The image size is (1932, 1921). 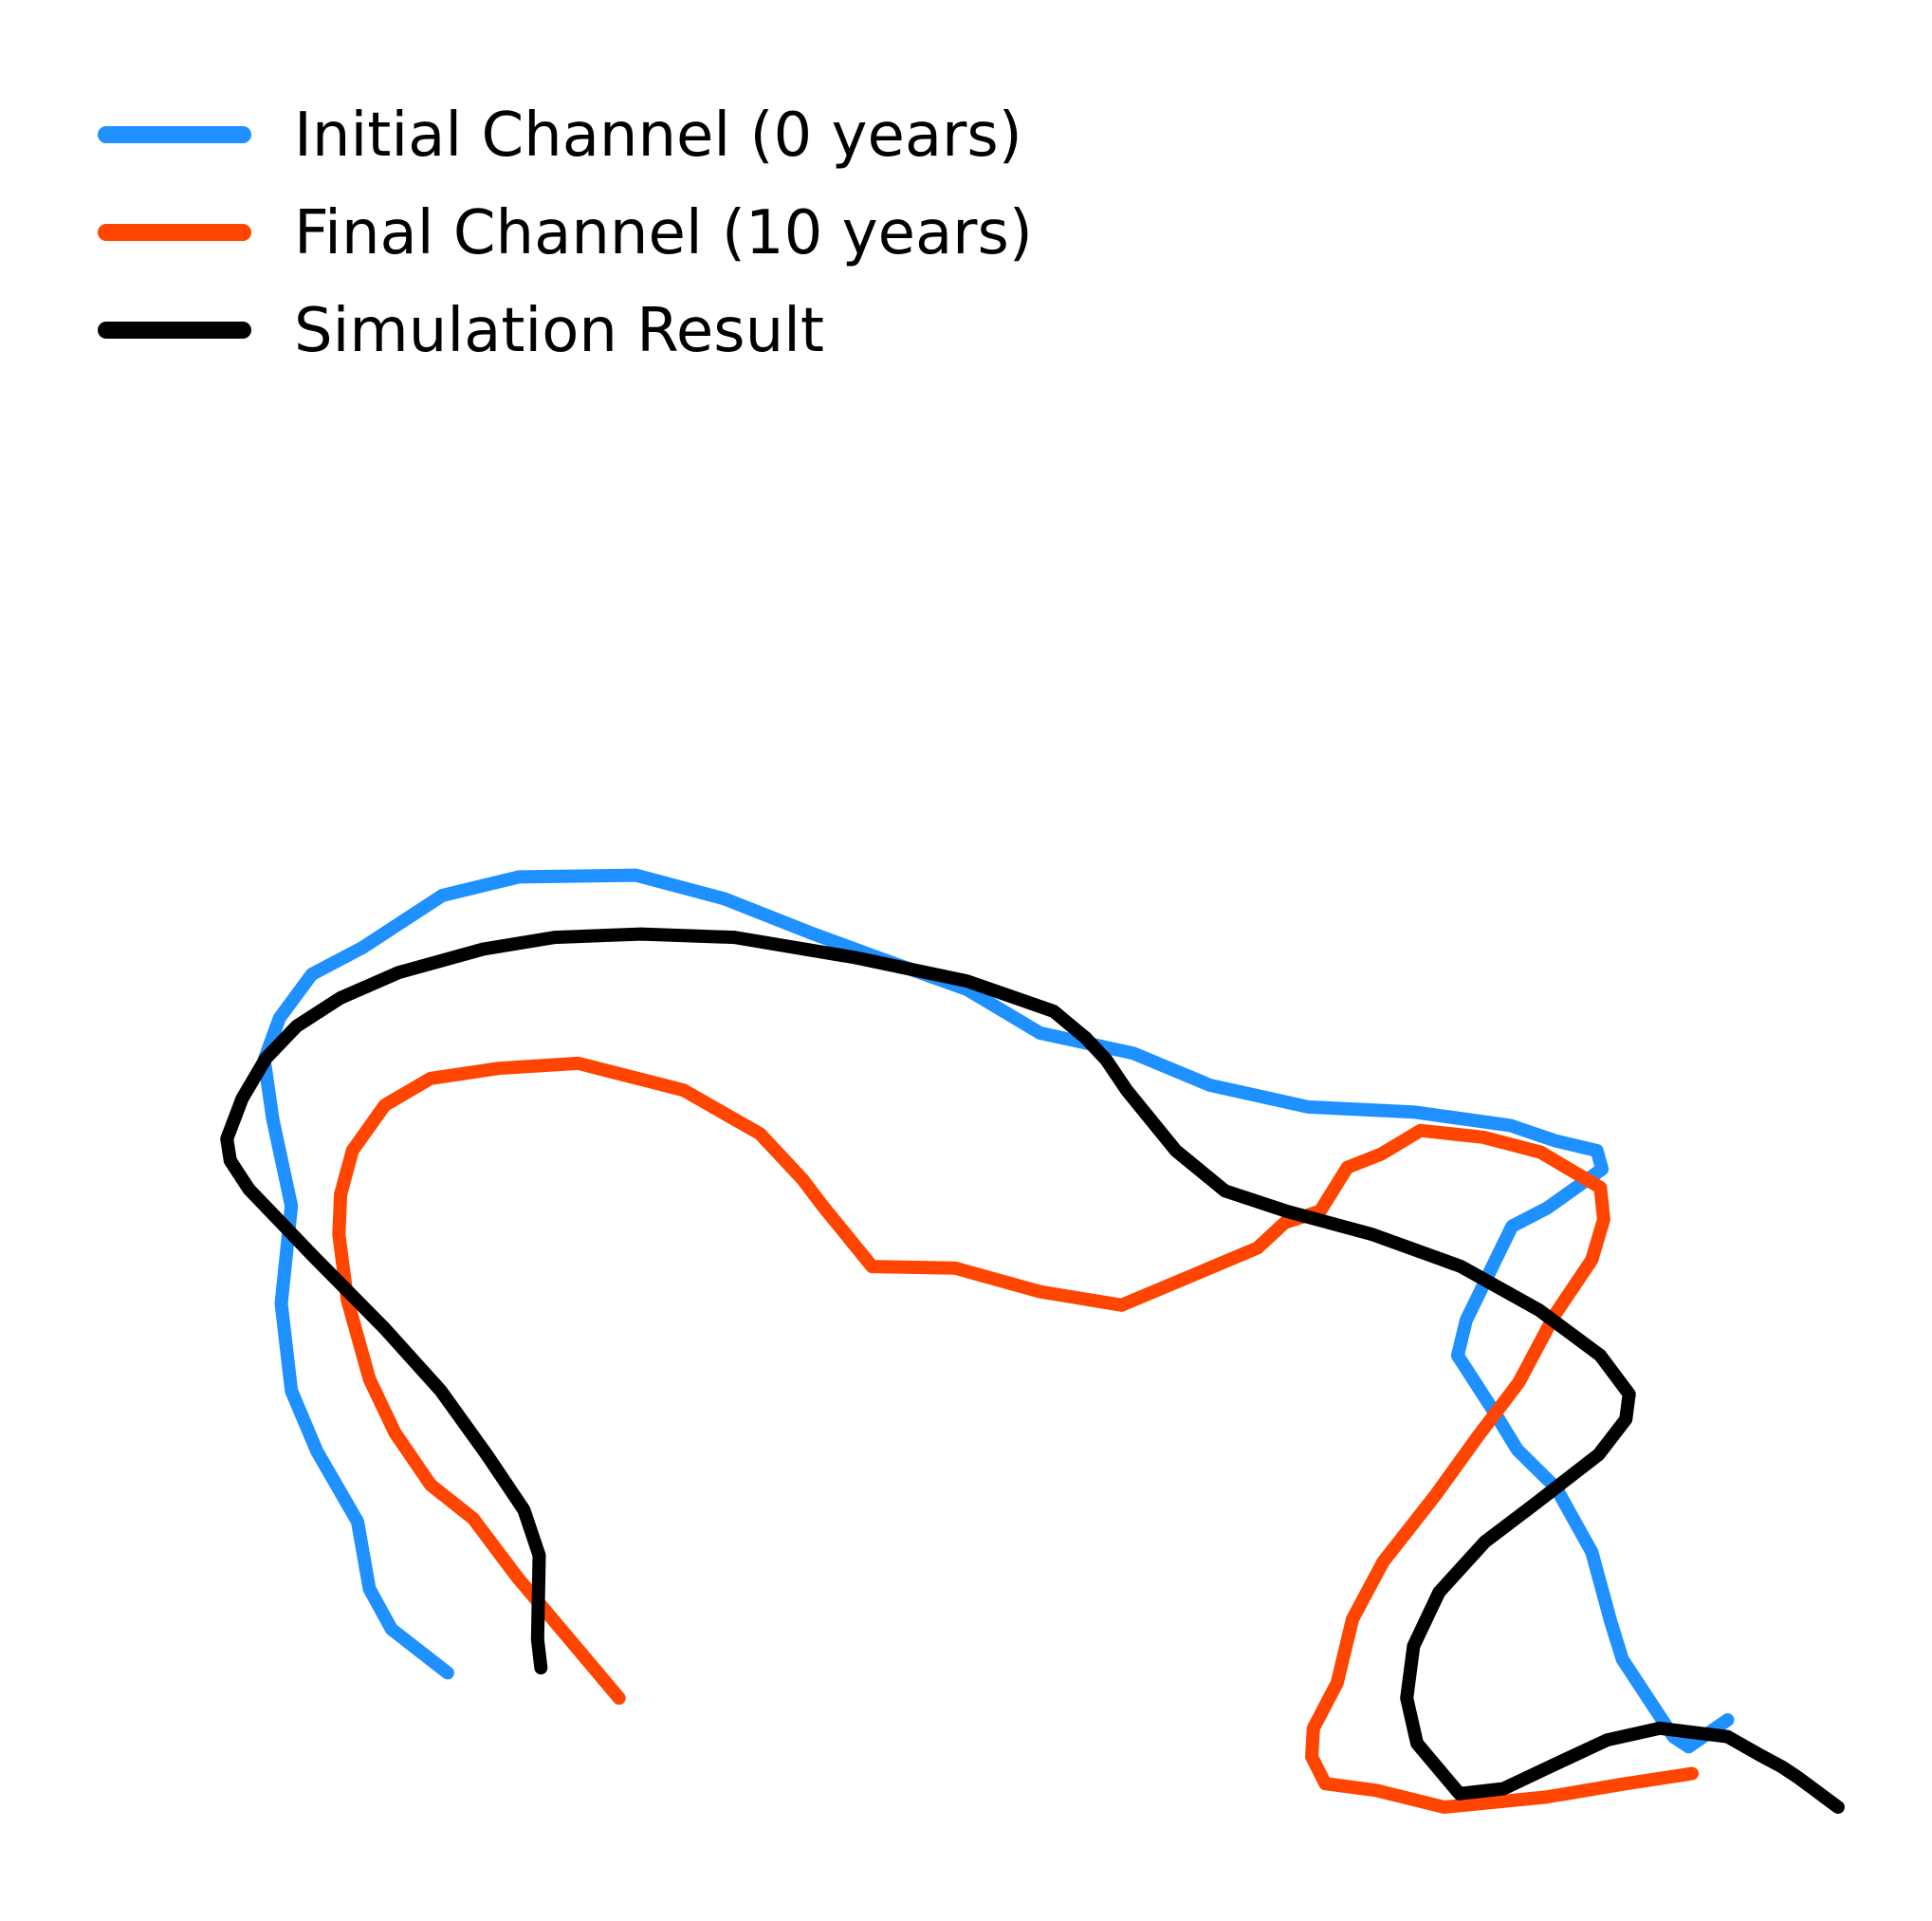 I want to click on legend-label-simulation-result: Simulation Result, so click(x=559, y=331).